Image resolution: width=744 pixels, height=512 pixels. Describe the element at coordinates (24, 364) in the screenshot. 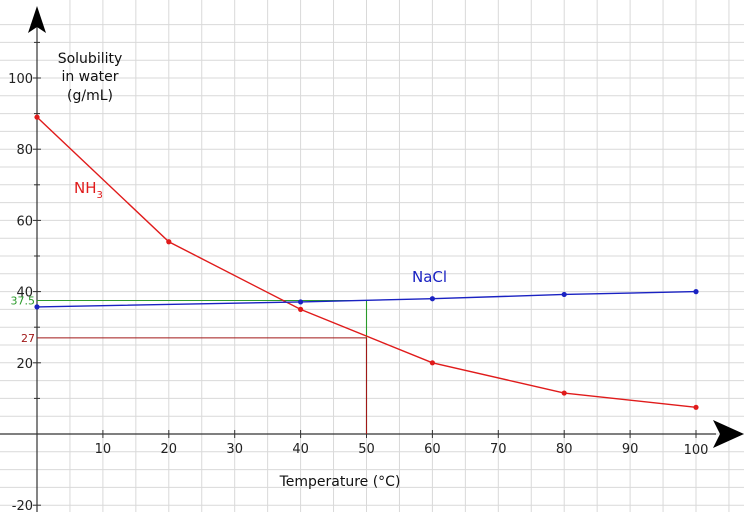

I see `y-tick-label: 20` at that location.